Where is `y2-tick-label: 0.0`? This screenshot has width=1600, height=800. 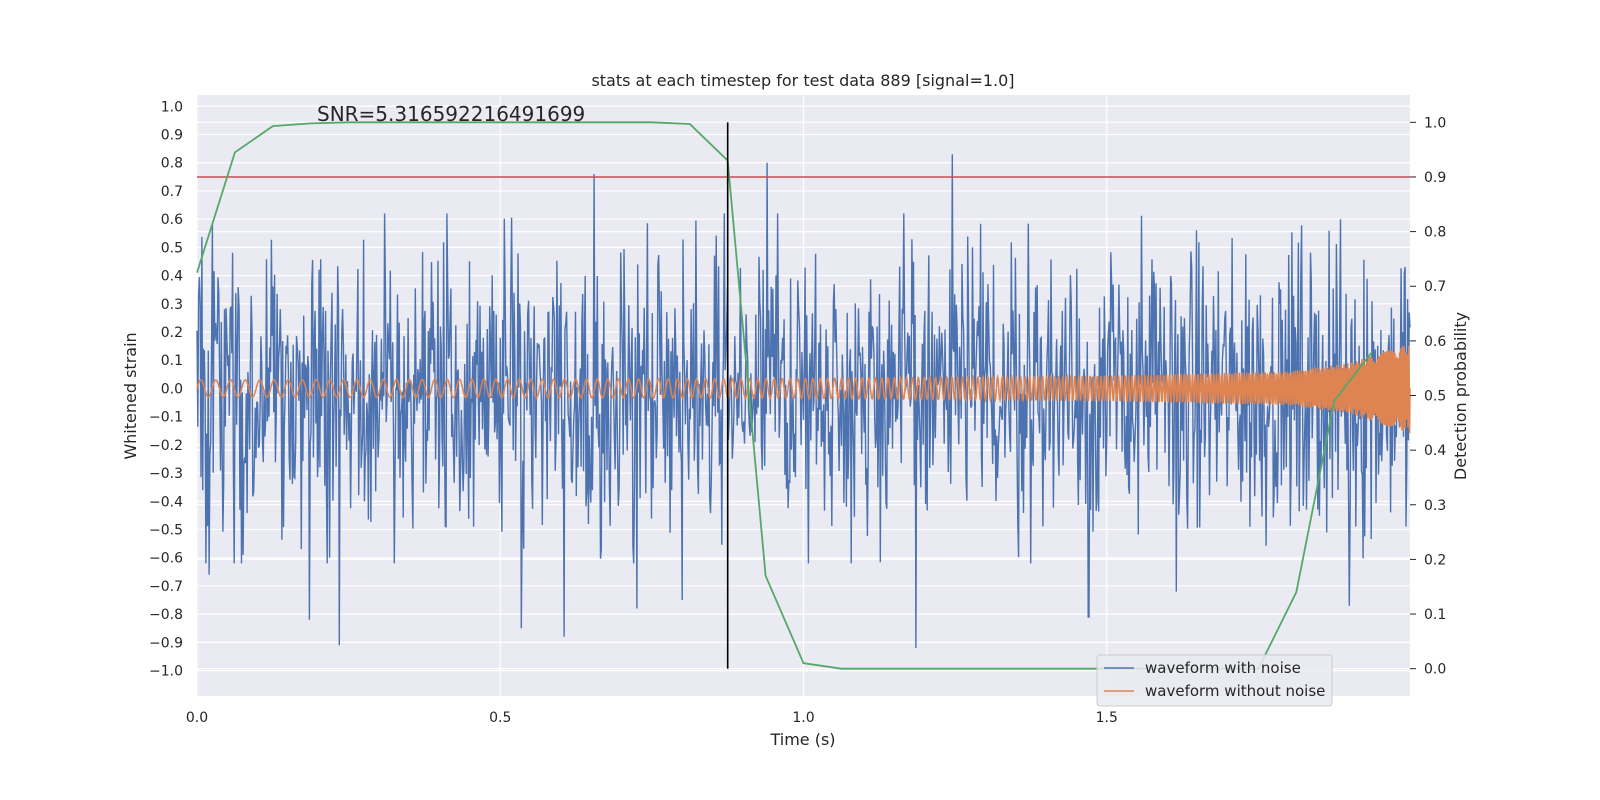
y2-tick-label: 0.0 is located at coordinates (1435, 670).